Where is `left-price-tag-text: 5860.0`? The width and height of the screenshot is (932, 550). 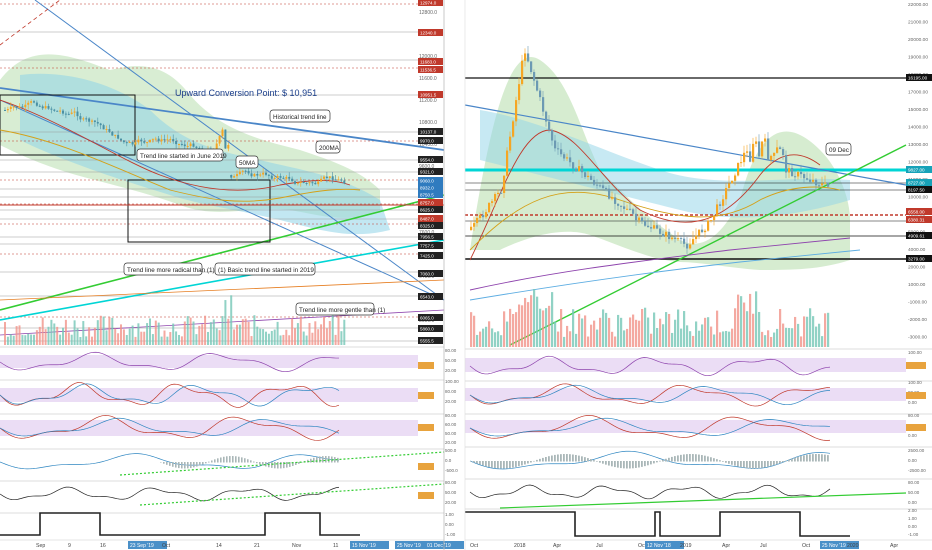
left-price-tag-text: 5860.0 is located at coordinates (427, 329).